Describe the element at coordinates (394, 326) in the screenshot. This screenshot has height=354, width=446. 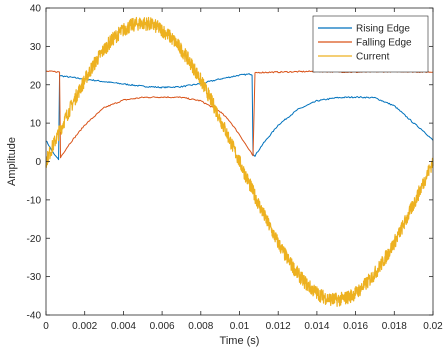
I see `x-tick-label: 0.018` at that location.